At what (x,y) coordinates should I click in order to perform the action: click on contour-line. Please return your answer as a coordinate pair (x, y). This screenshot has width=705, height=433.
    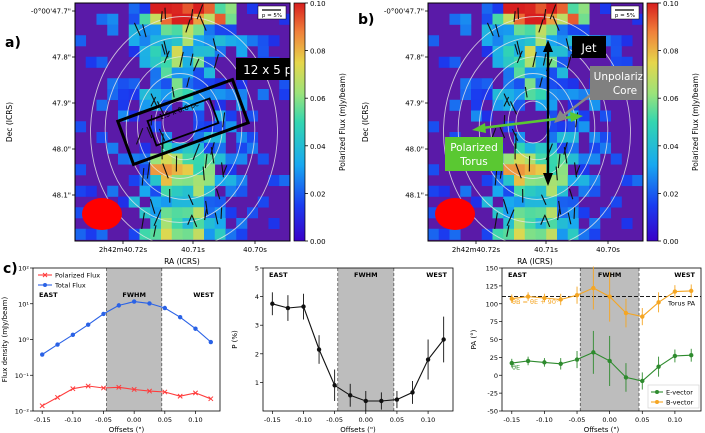
    Looking at the image, I should click on (533, 122).